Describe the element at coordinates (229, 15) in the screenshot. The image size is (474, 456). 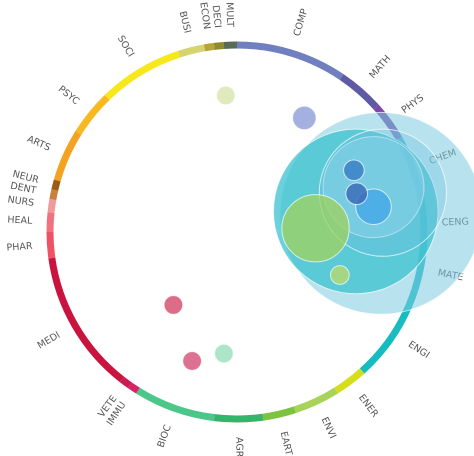
I see `category-label-mult: MULT` at that location.